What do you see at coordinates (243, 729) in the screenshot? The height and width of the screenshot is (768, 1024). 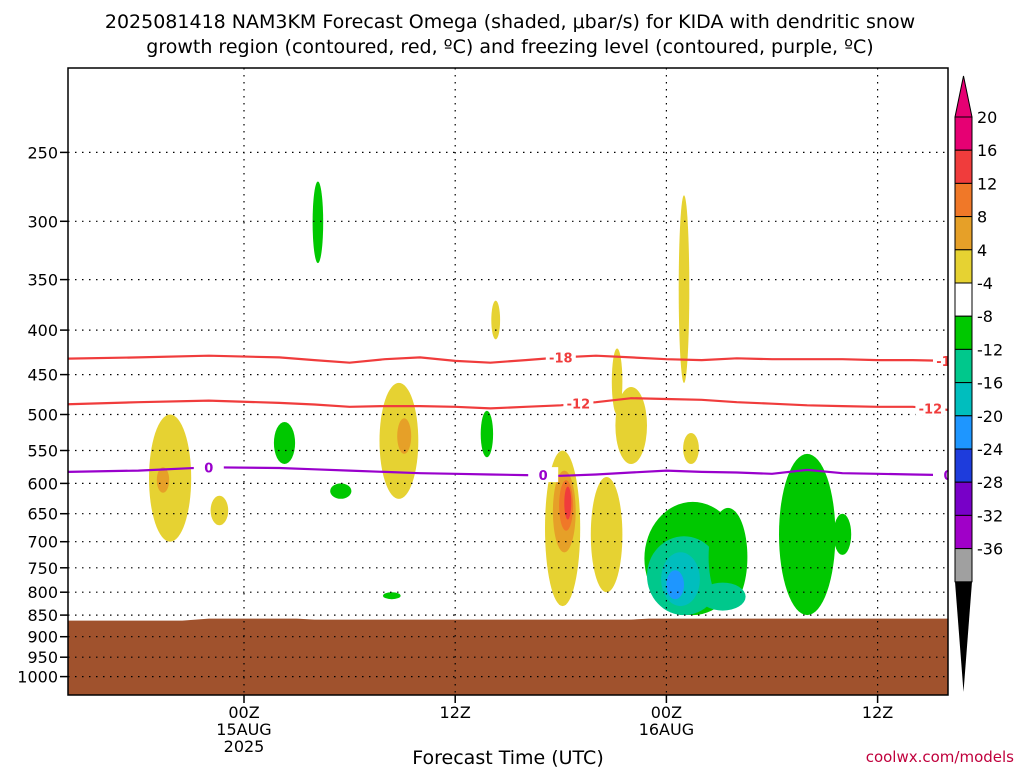 I see `x-tick-label: 15AUG` at bounding box center [243, 729].